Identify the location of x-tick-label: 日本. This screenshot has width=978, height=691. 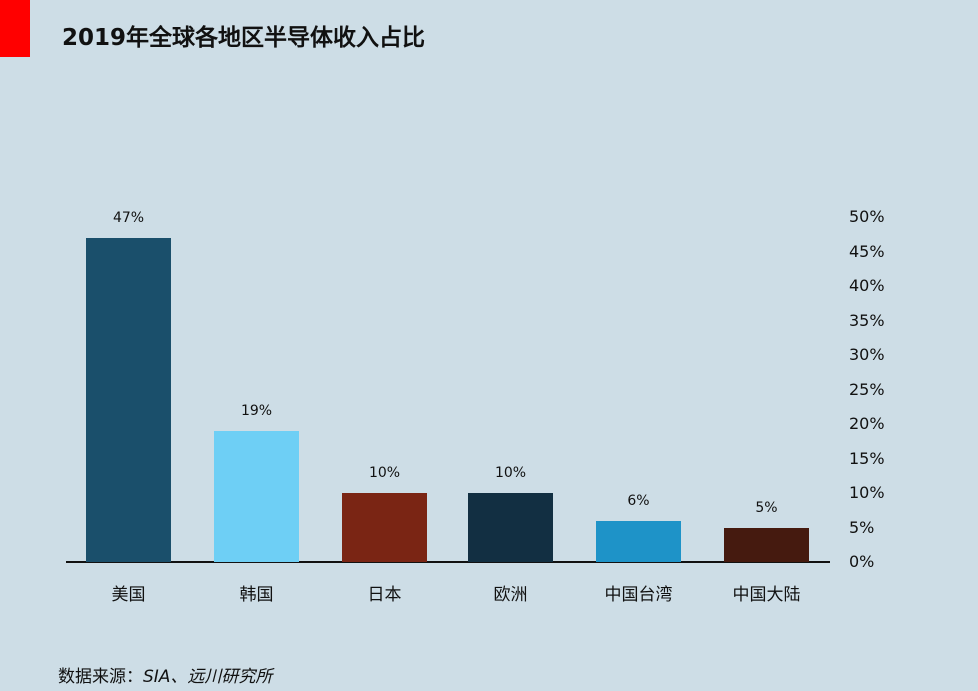
(384, 595).